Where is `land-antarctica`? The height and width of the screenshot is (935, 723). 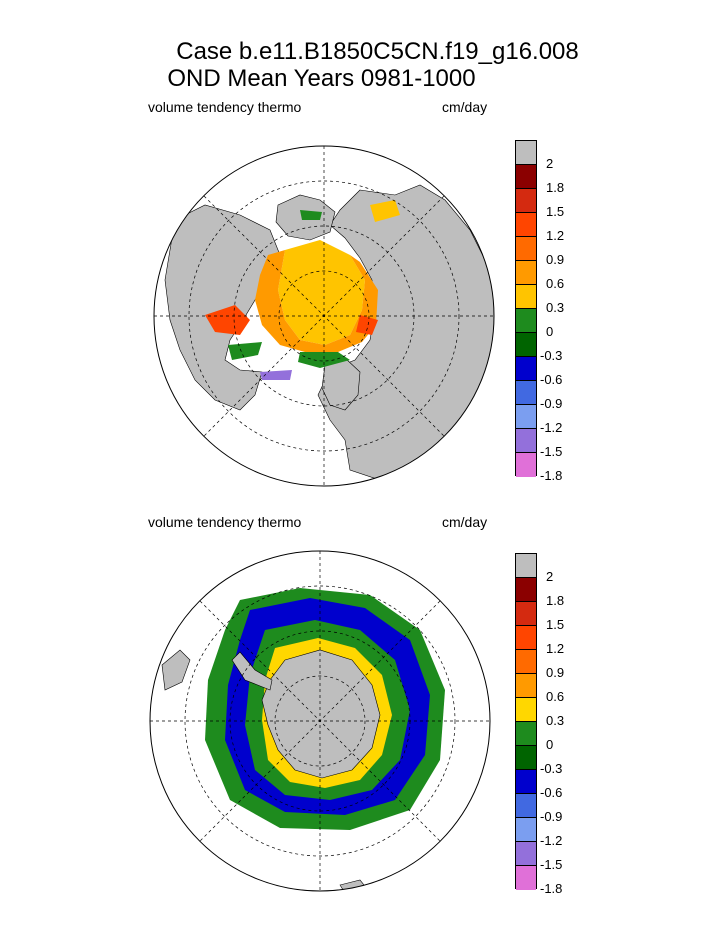
land-antarctica is located at coordinates (321, 714).